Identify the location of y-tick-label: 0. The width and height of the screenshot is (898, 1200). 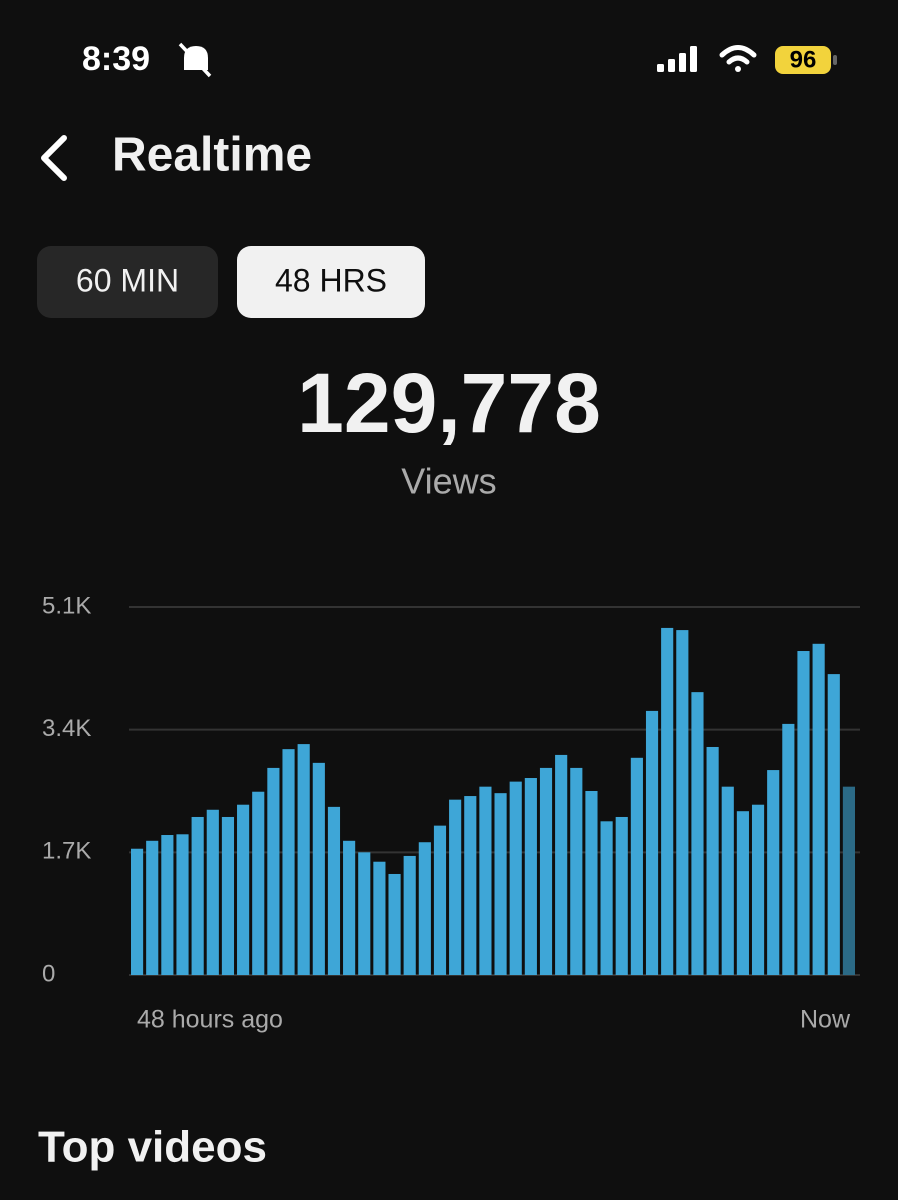
(48, 973).